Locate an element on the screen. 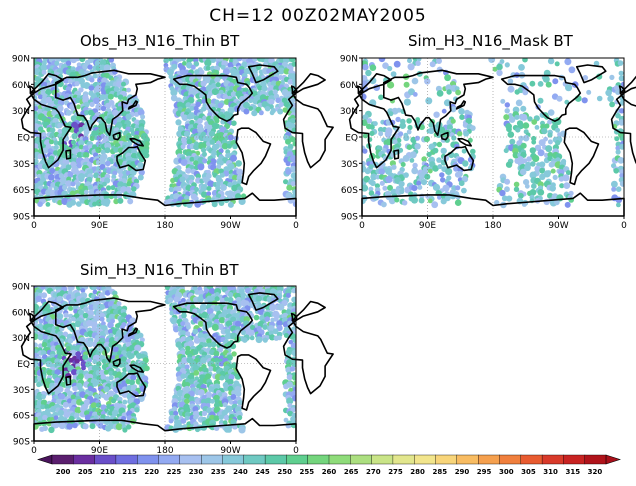 This screenshot has width=636, height=486. panel-title-obs-thin: Obs_H3_N16_Thin BT is located at coordinates (160, 41).